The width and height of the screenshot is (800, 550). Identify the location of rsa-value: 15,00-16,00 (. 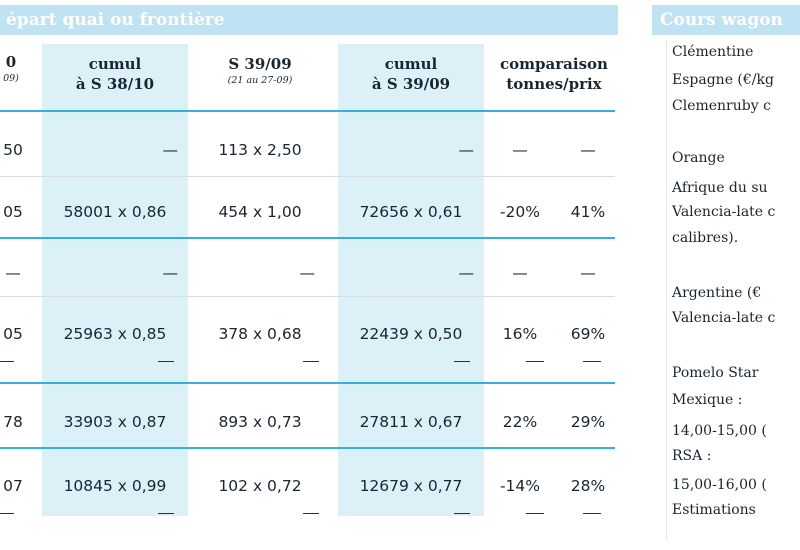
(719, 485).